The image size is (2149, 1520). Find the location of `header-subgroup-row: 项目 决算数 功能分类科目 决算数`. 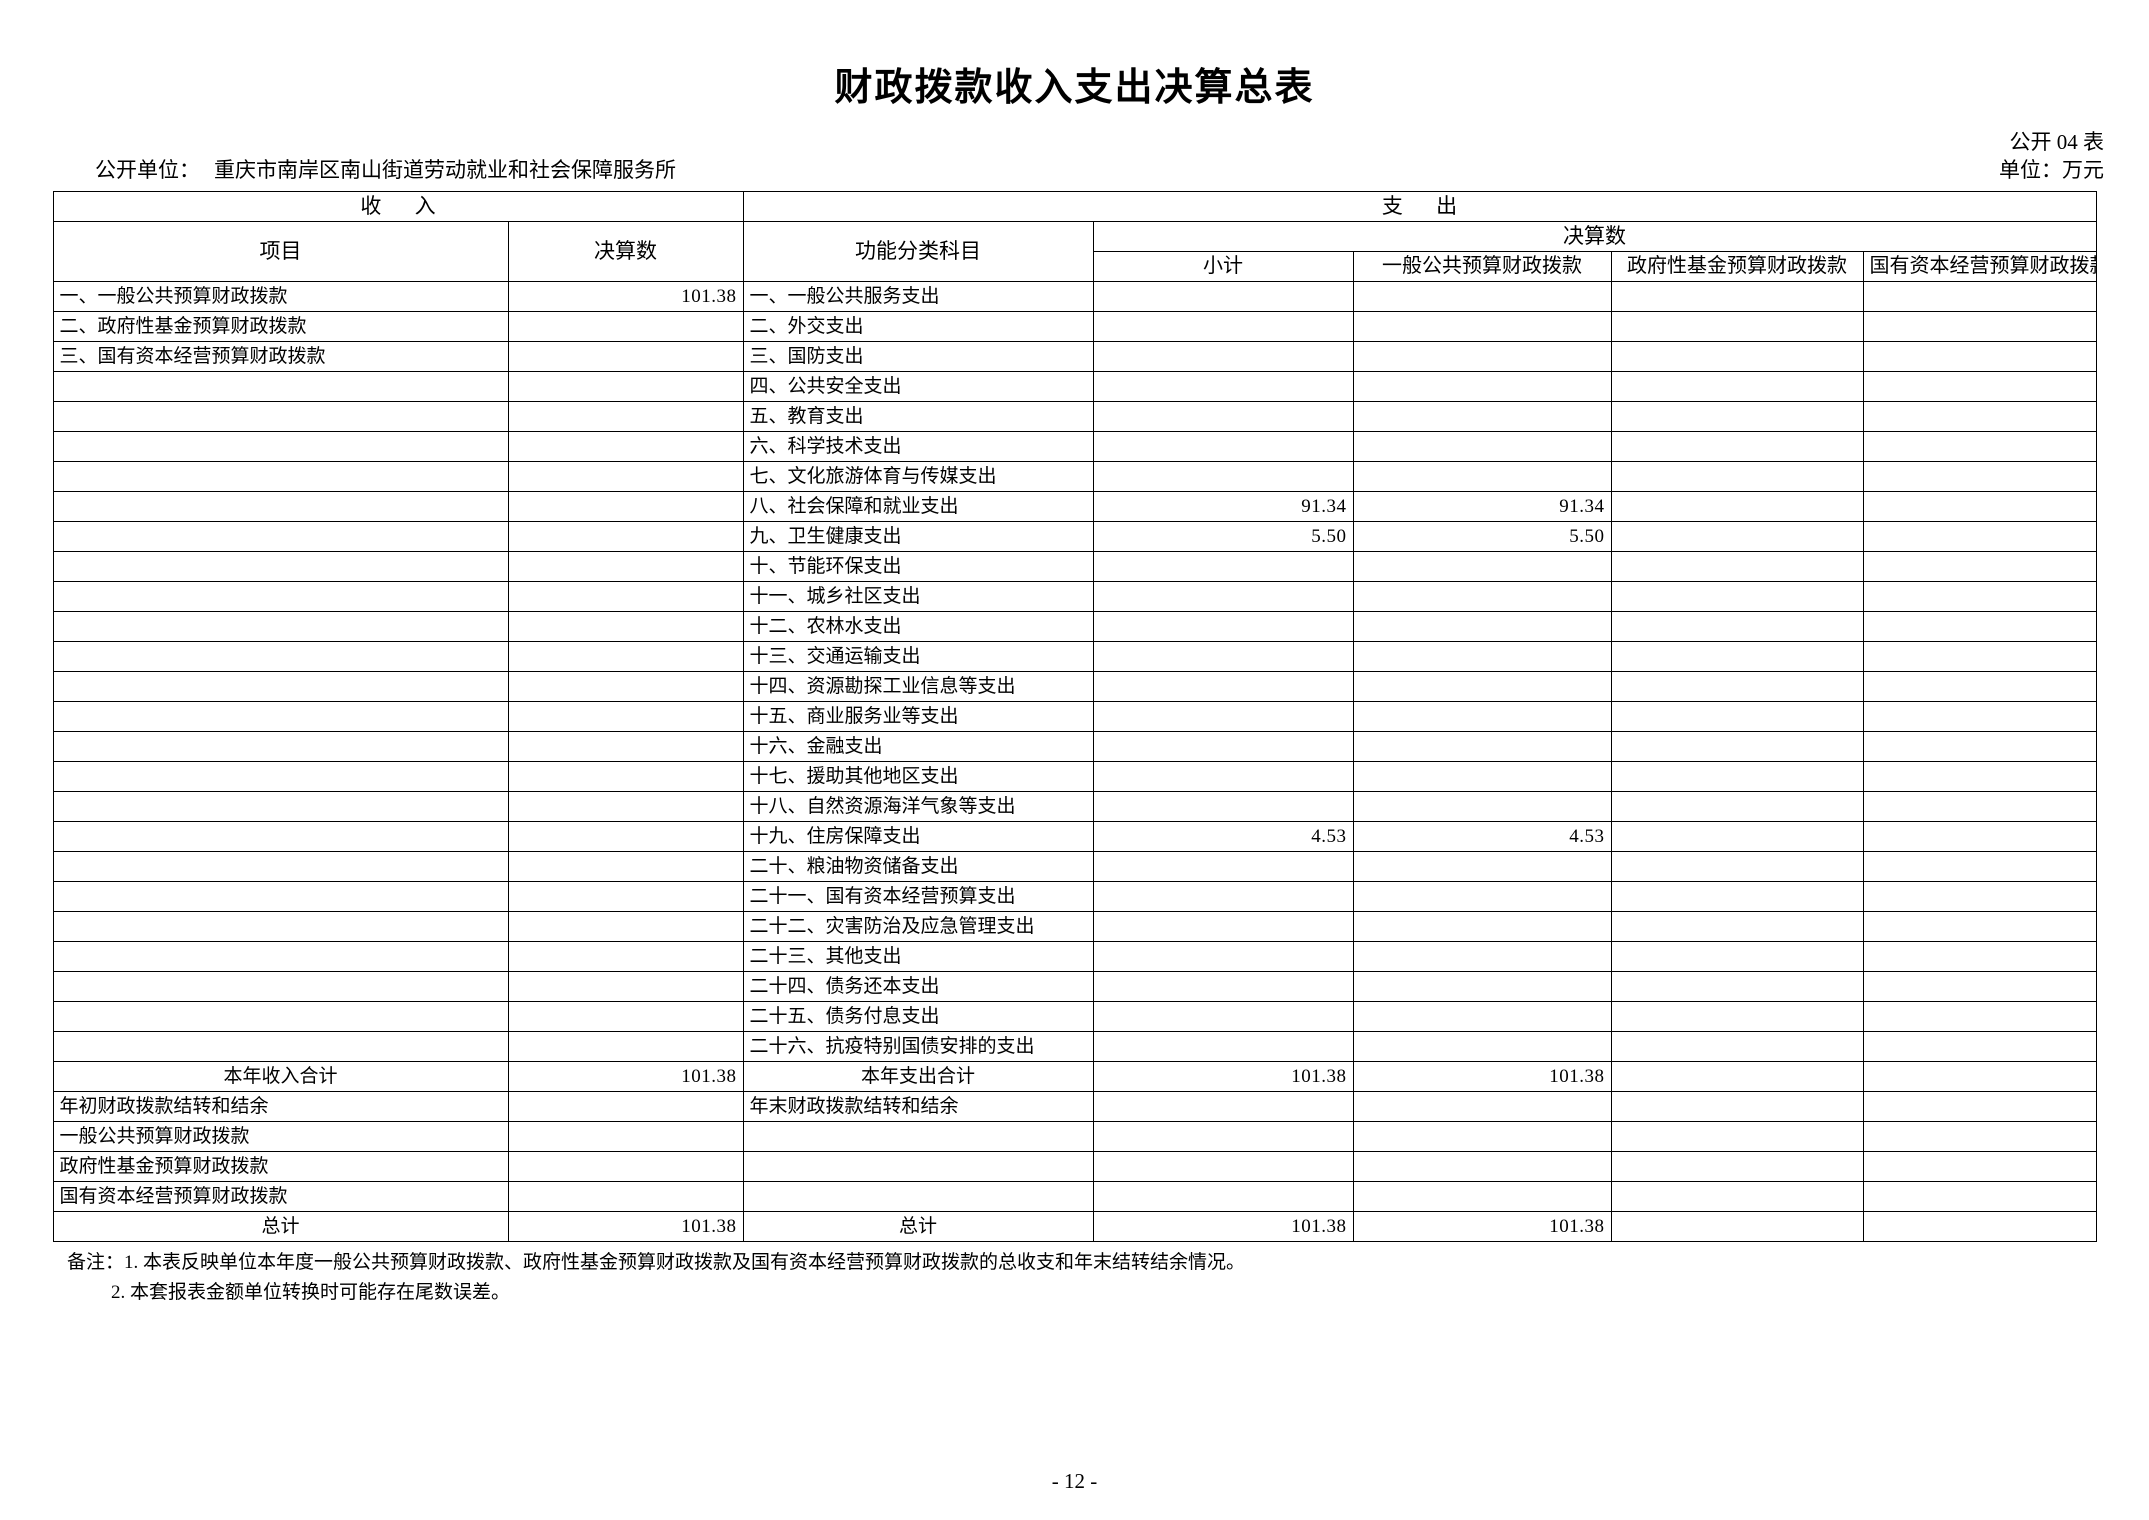

header-subgroup-row: 项目 决算数 功能分类科目 决算数 is located at coordinates (1074, 251).